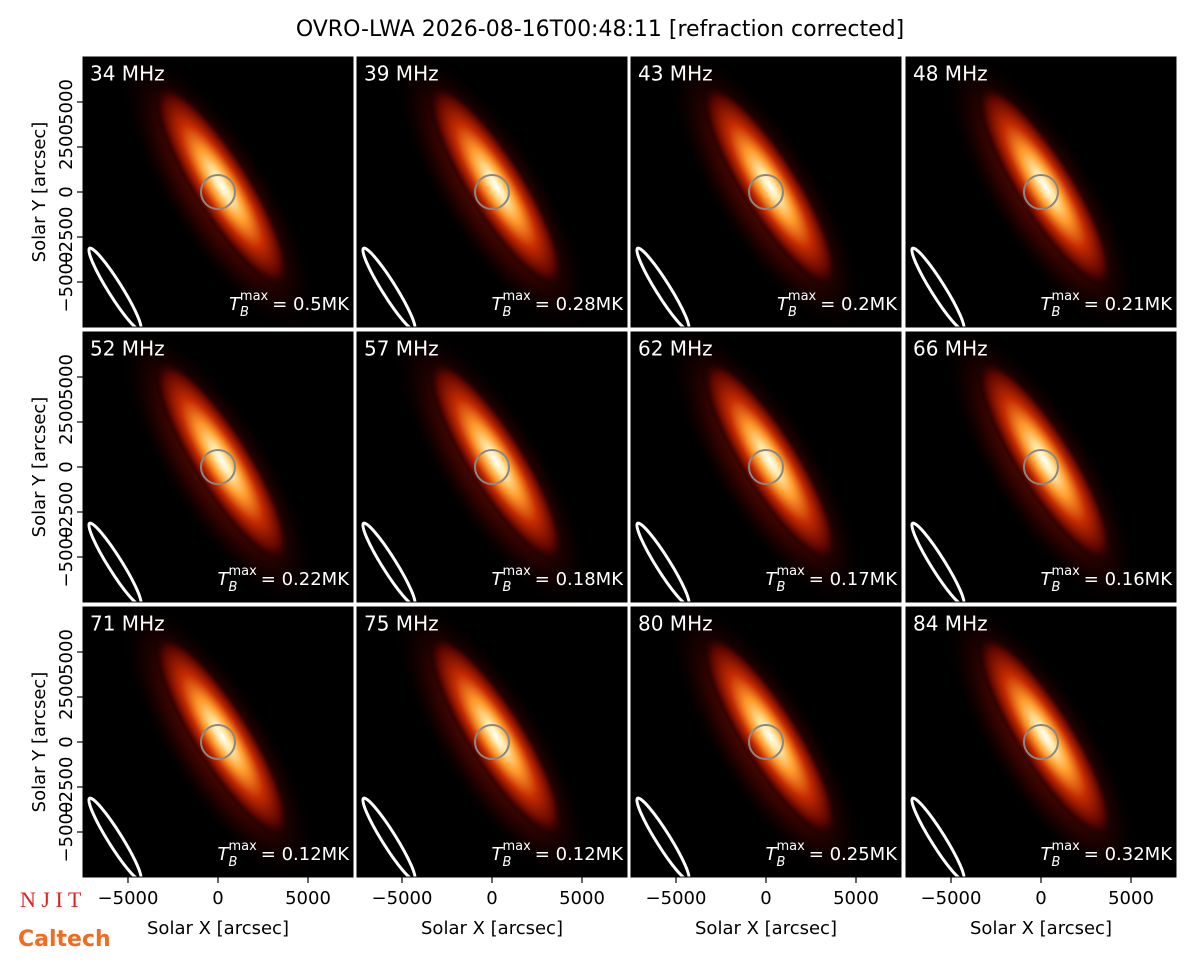 The image size is (1200, 975). I want to click on tb-max-annotation: TBmax = 0.25MK, so click(832, 854).